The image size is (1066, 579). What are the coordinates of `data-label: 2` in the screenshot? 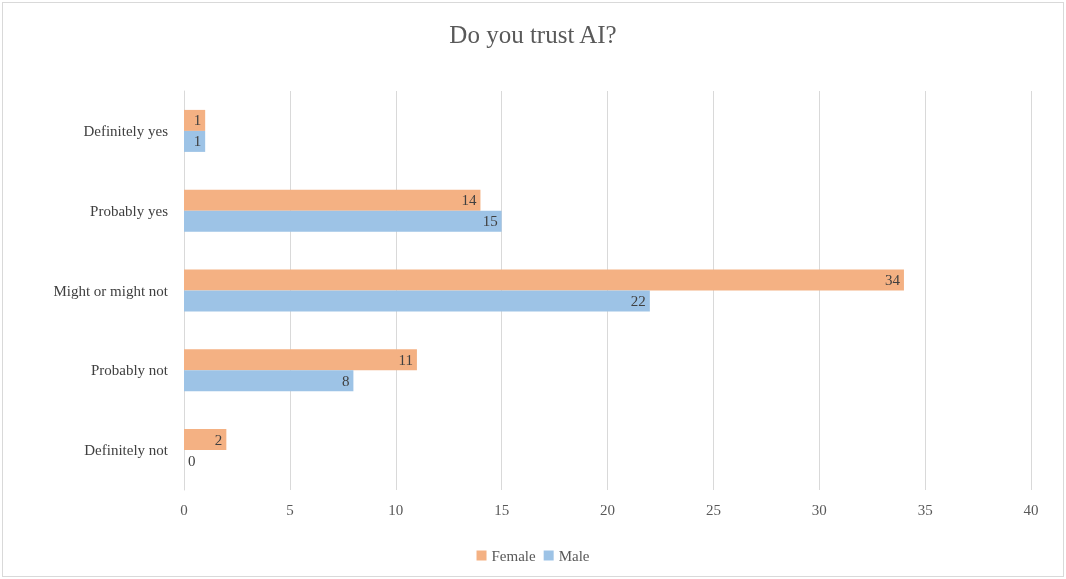 It's located at (218, 439).